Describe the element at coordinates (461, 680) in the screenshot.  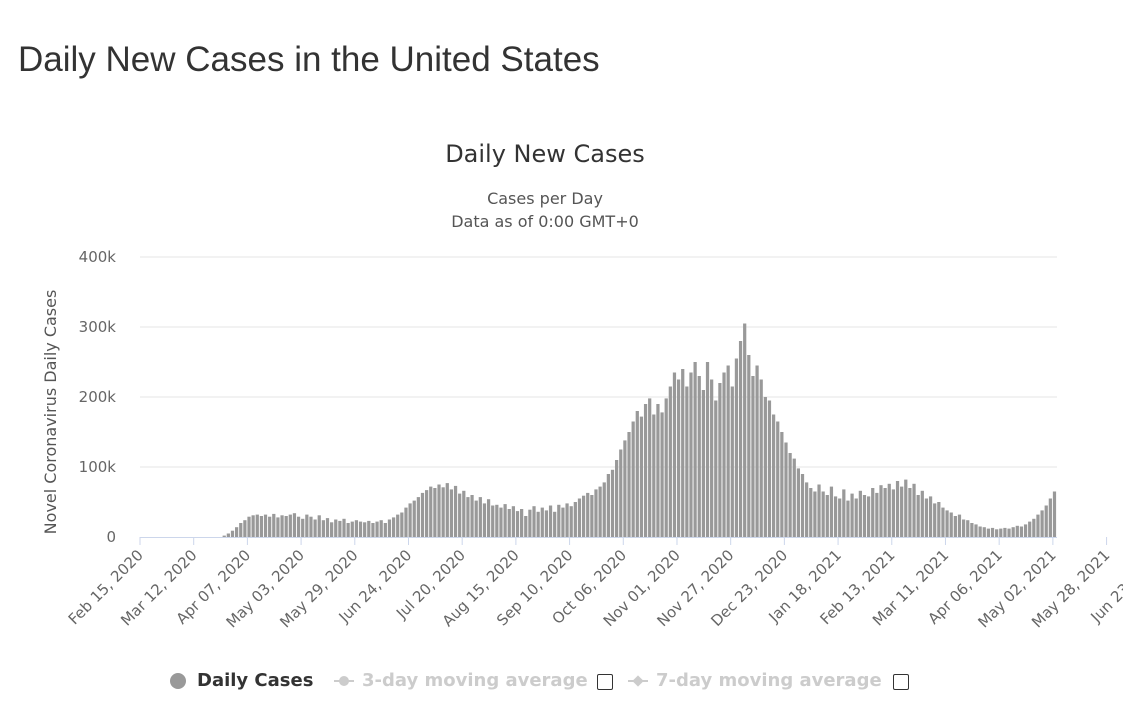
I see `legend-item-3-day-average: 3-day moving average` at that location.